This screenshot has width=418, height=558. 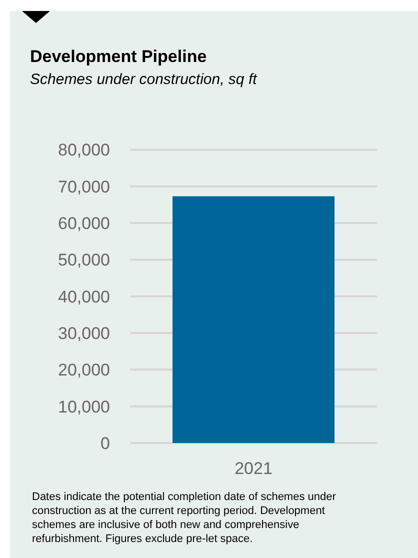 What do you see at coordinates (253, 468) in the screenshot?
I see `x-tick-label: 2021` at bounding box center [253, 468].